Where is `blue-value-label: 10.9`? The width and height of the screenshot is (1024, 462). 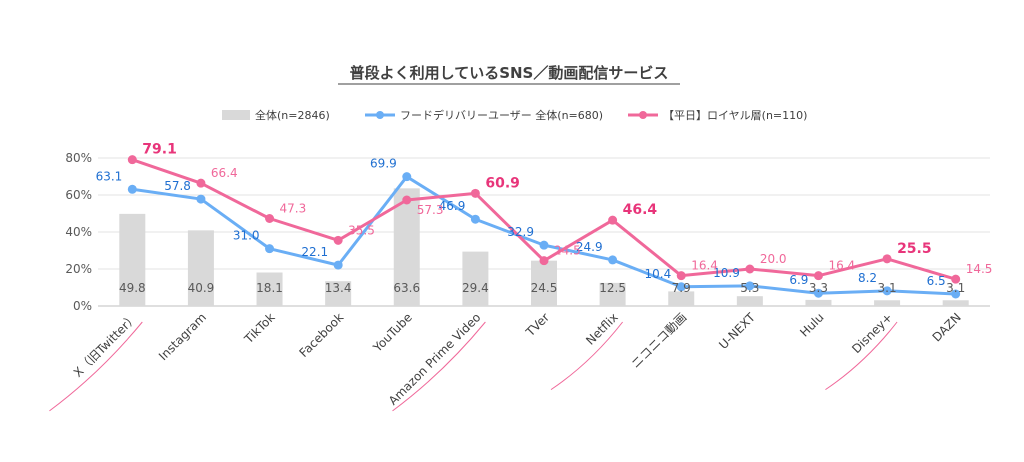
blue-value-label: 10.9 is located at coordinates (726, 273).